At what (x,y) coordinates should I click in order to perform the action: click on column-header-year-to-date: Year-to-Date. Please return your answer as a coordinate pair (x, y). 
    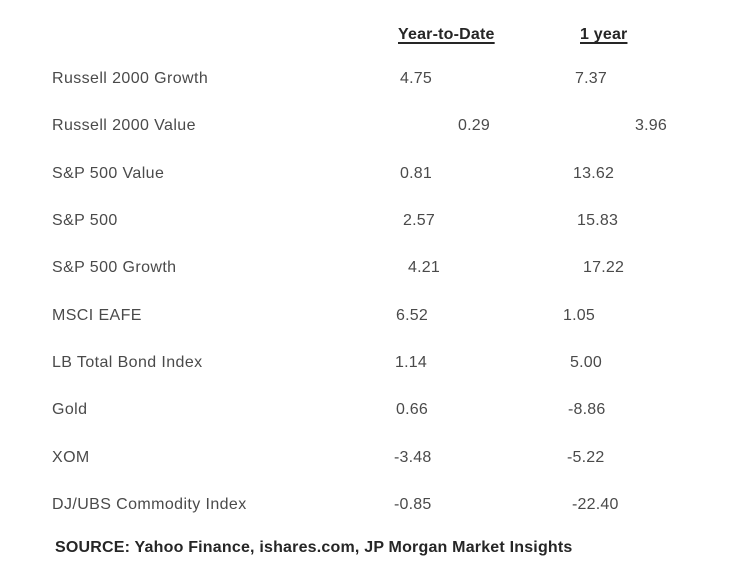
    Looking at the image, I should click on (446, 34).